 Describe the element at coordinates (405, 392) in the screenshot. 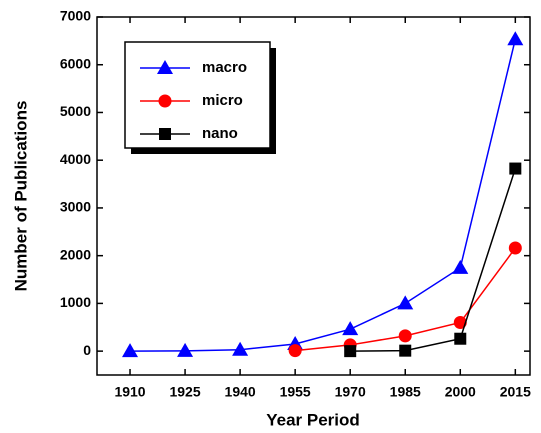

I see `x-tick-label: 1985` at that location.